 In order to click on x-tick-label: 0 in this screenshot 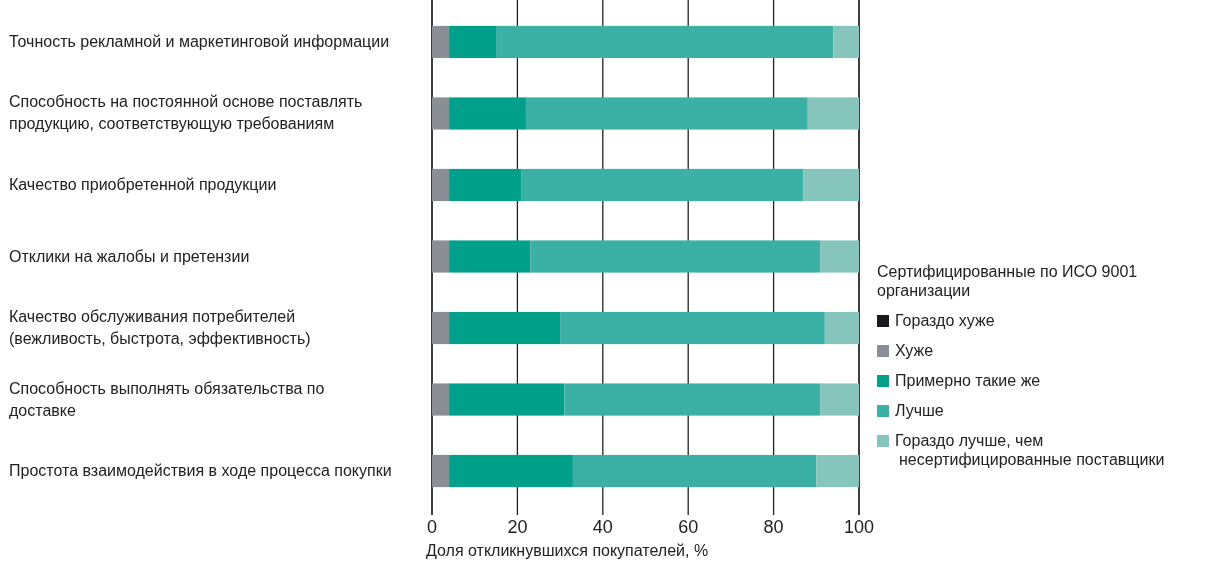, I will do `click(432, 527)`.